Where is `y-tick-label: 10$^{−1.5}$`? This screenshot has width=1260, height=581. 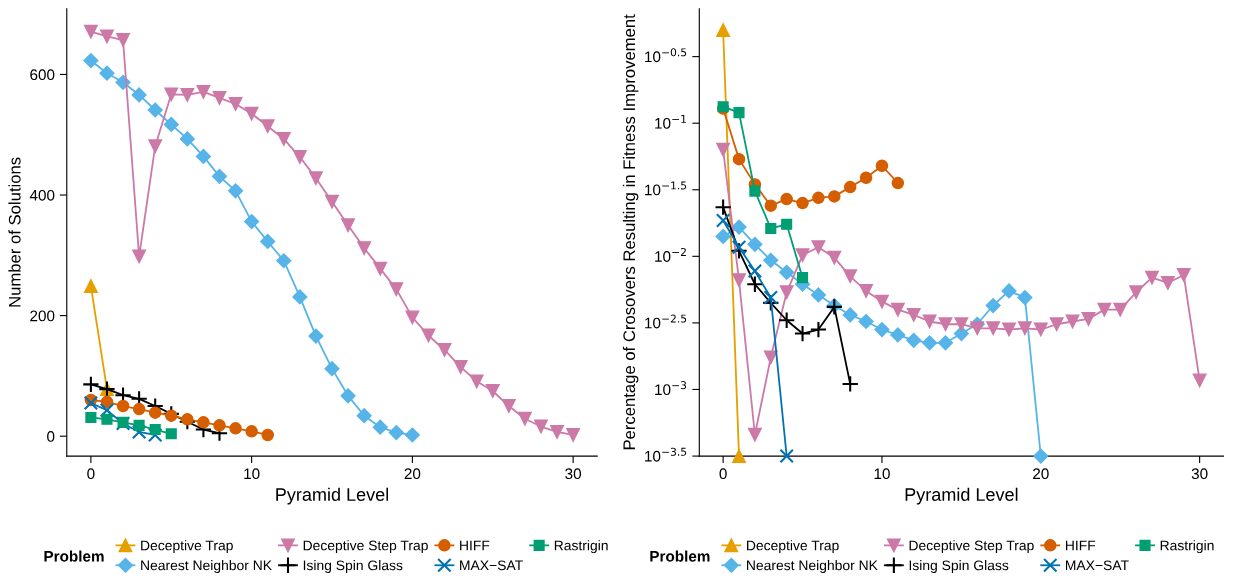
y-tick-label: 10$^{−1.5}$ is located at coordinates (666, 188).